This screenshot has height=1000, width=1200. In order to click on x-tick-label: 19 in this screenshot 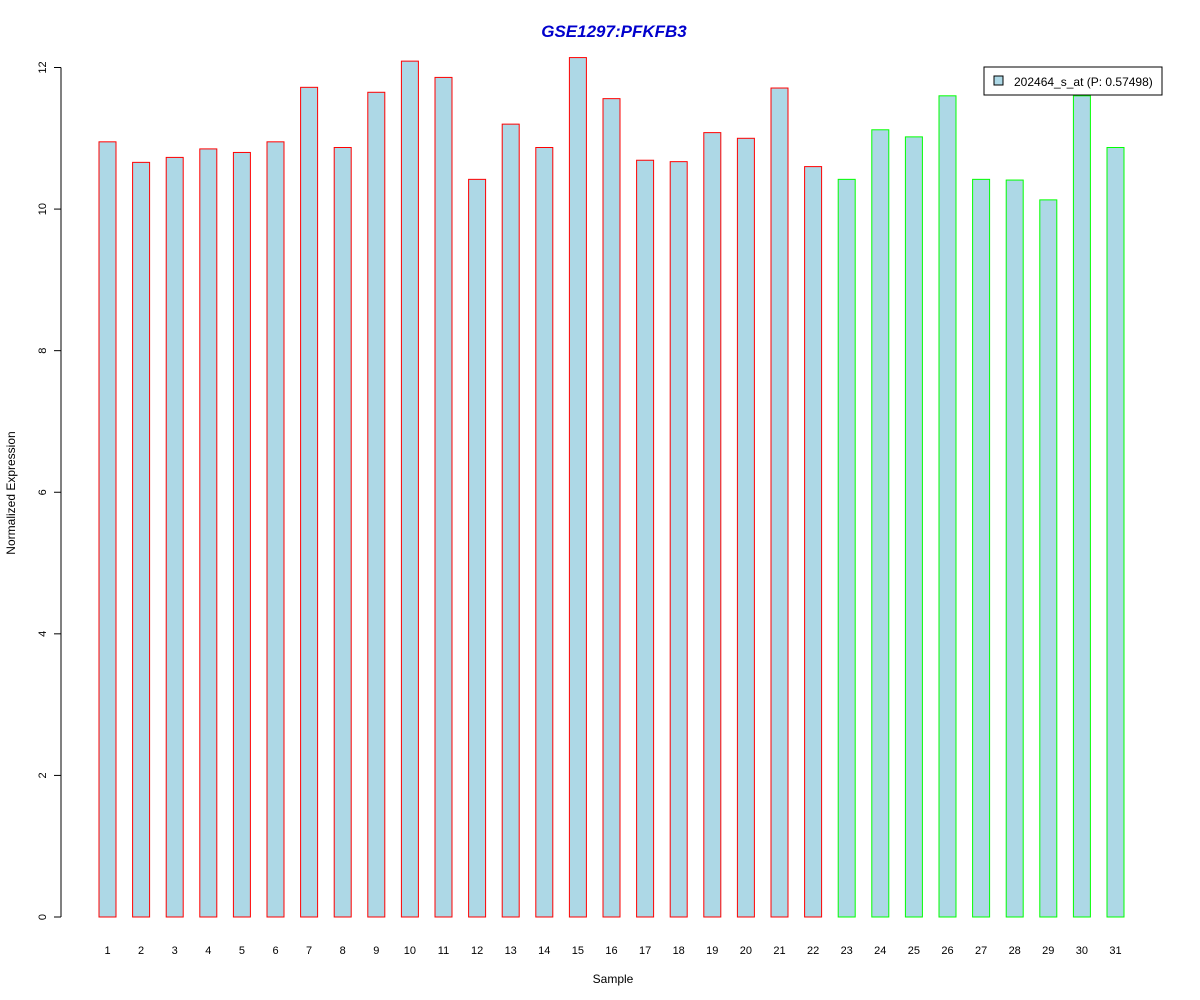, I will do `click(712, 951)`.